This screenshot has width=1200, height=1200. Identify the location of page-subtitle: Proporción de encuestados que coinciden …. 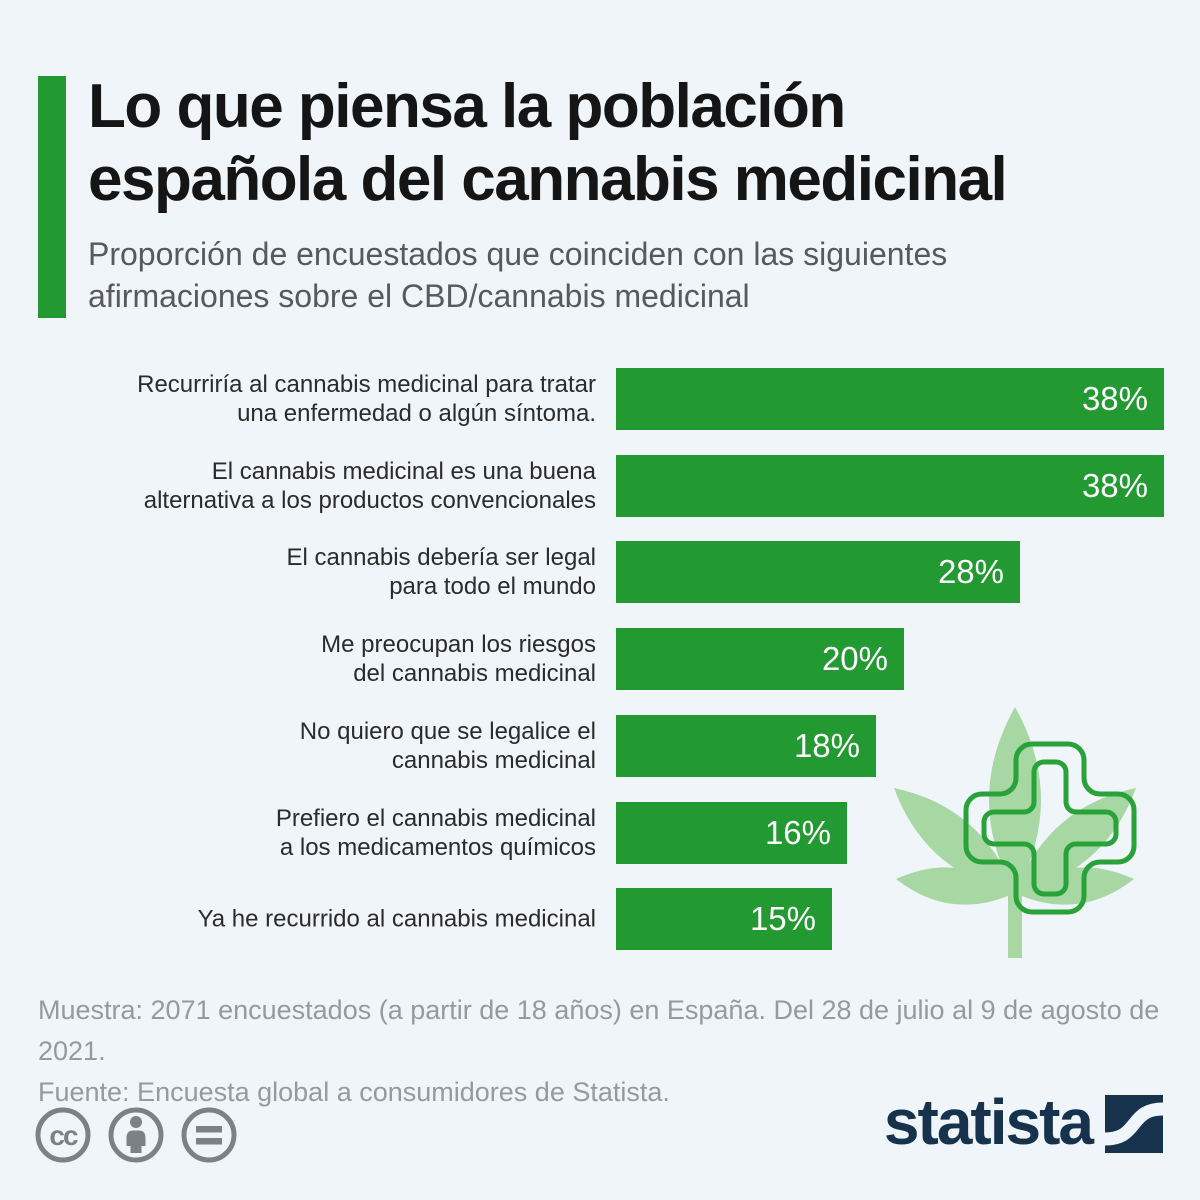
(518, 275).